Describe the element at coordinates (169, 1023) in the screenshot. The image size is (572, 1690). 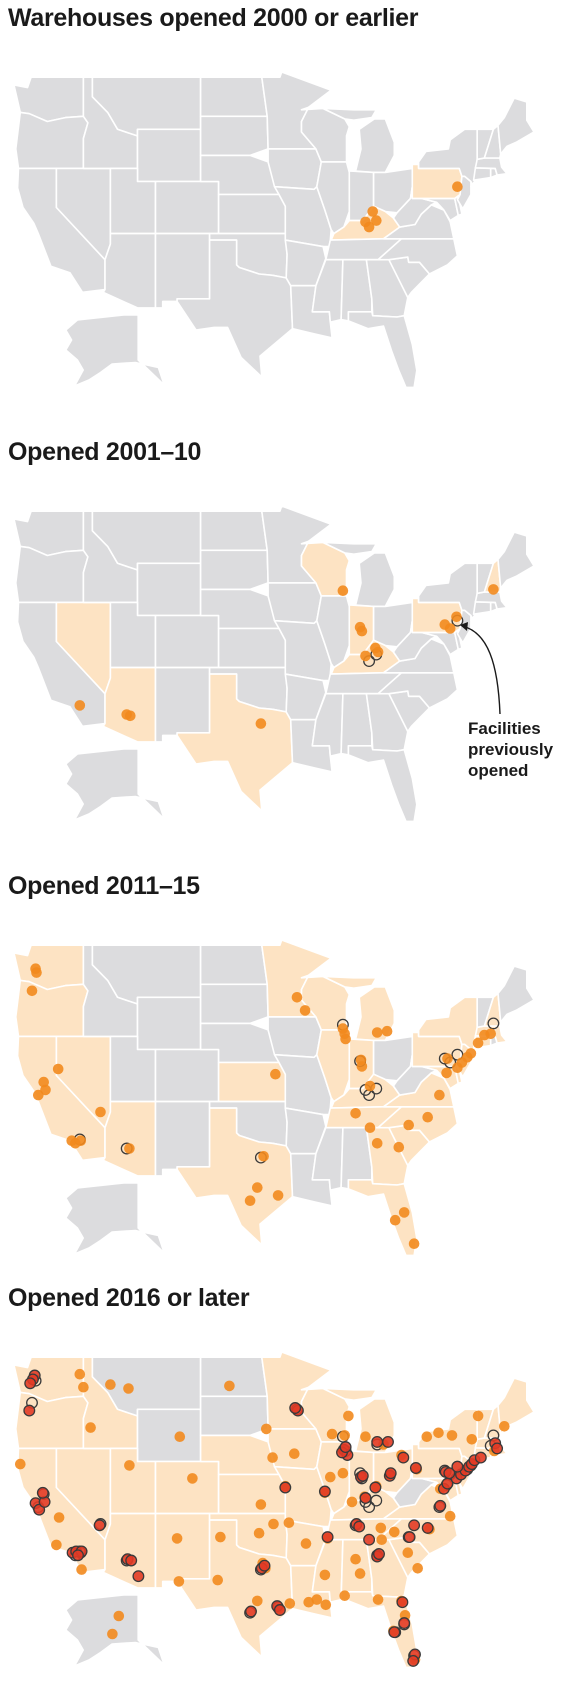
I see `state-wy` at that location.